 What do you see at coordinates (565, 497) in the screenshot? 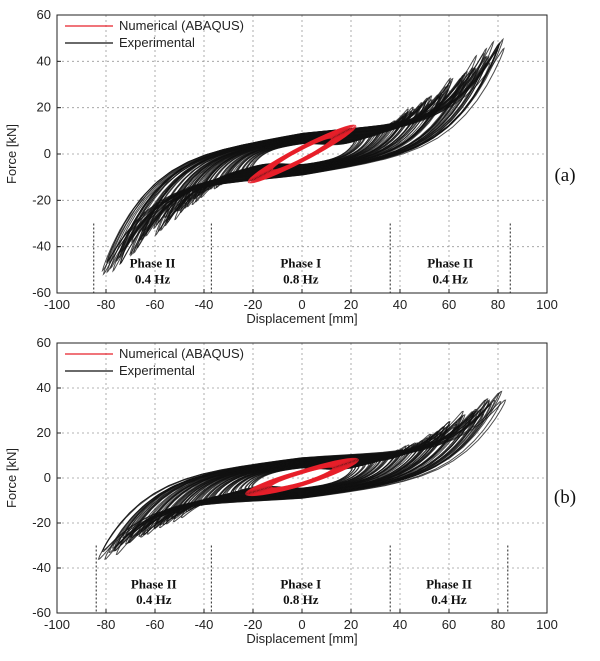
I see `panel-label: (b)` at bounding box center [565, 497].